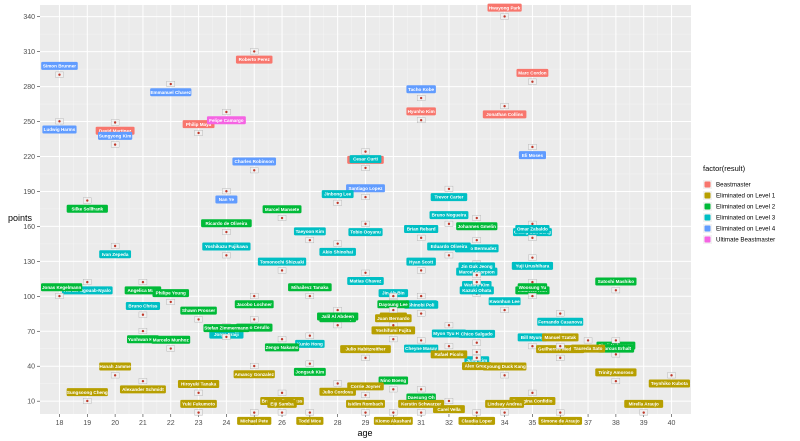 Image resolution: width=800 pixels, height=441 pixels. I want to click on point-label: Philip Maya, so click(199, 124).